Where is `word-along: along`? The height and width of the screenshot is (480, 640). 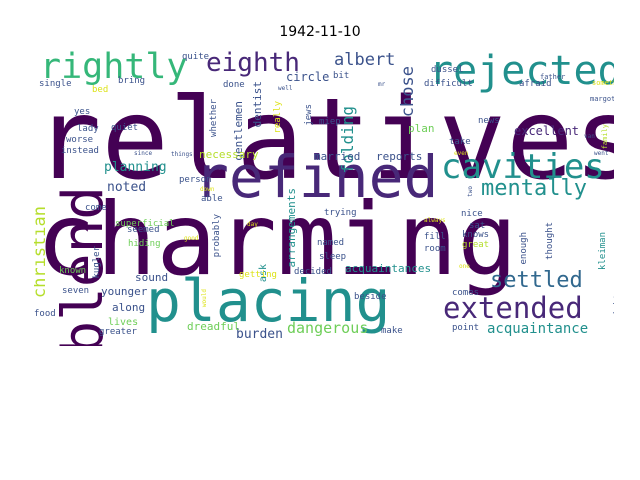
word-along: along is located at coordinates (129, 307).